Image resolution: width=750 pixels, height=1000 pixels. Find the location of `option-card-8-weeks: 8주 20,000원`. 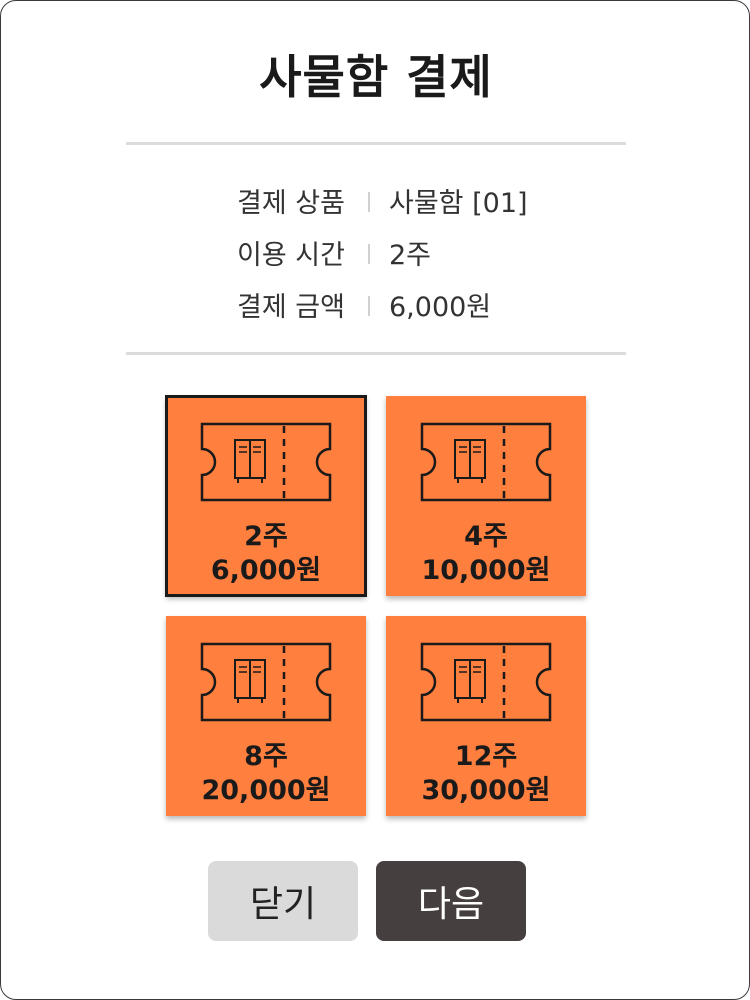

option-card-8-weeks: 8주 20,000원 is located at coordinates (266, 716).